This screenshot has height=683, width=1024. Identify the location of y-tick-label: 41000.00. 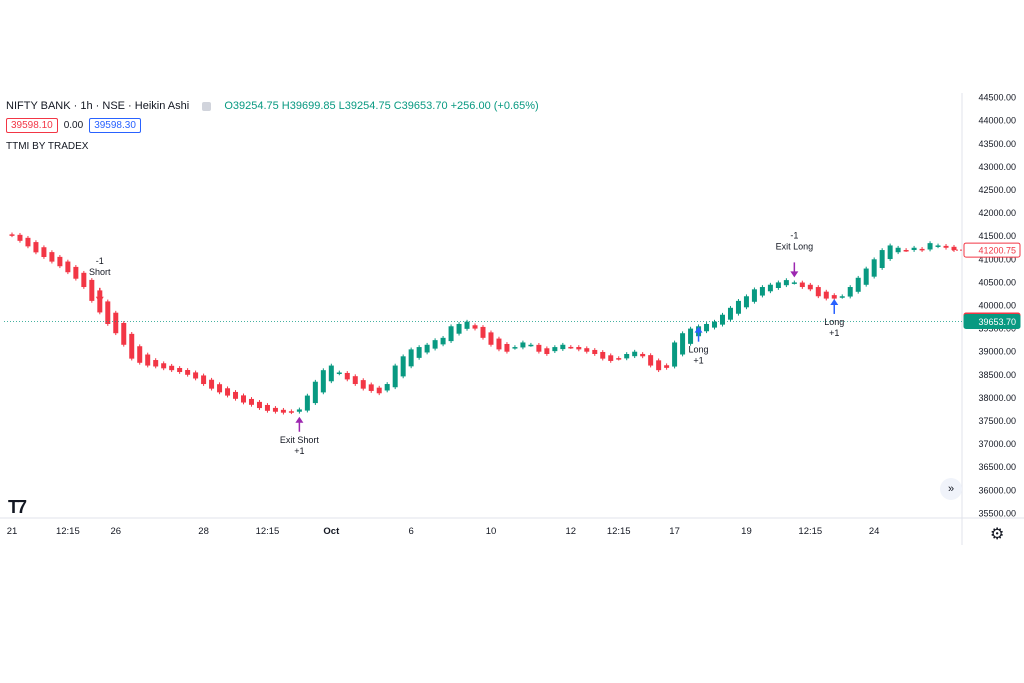
(997, 259).